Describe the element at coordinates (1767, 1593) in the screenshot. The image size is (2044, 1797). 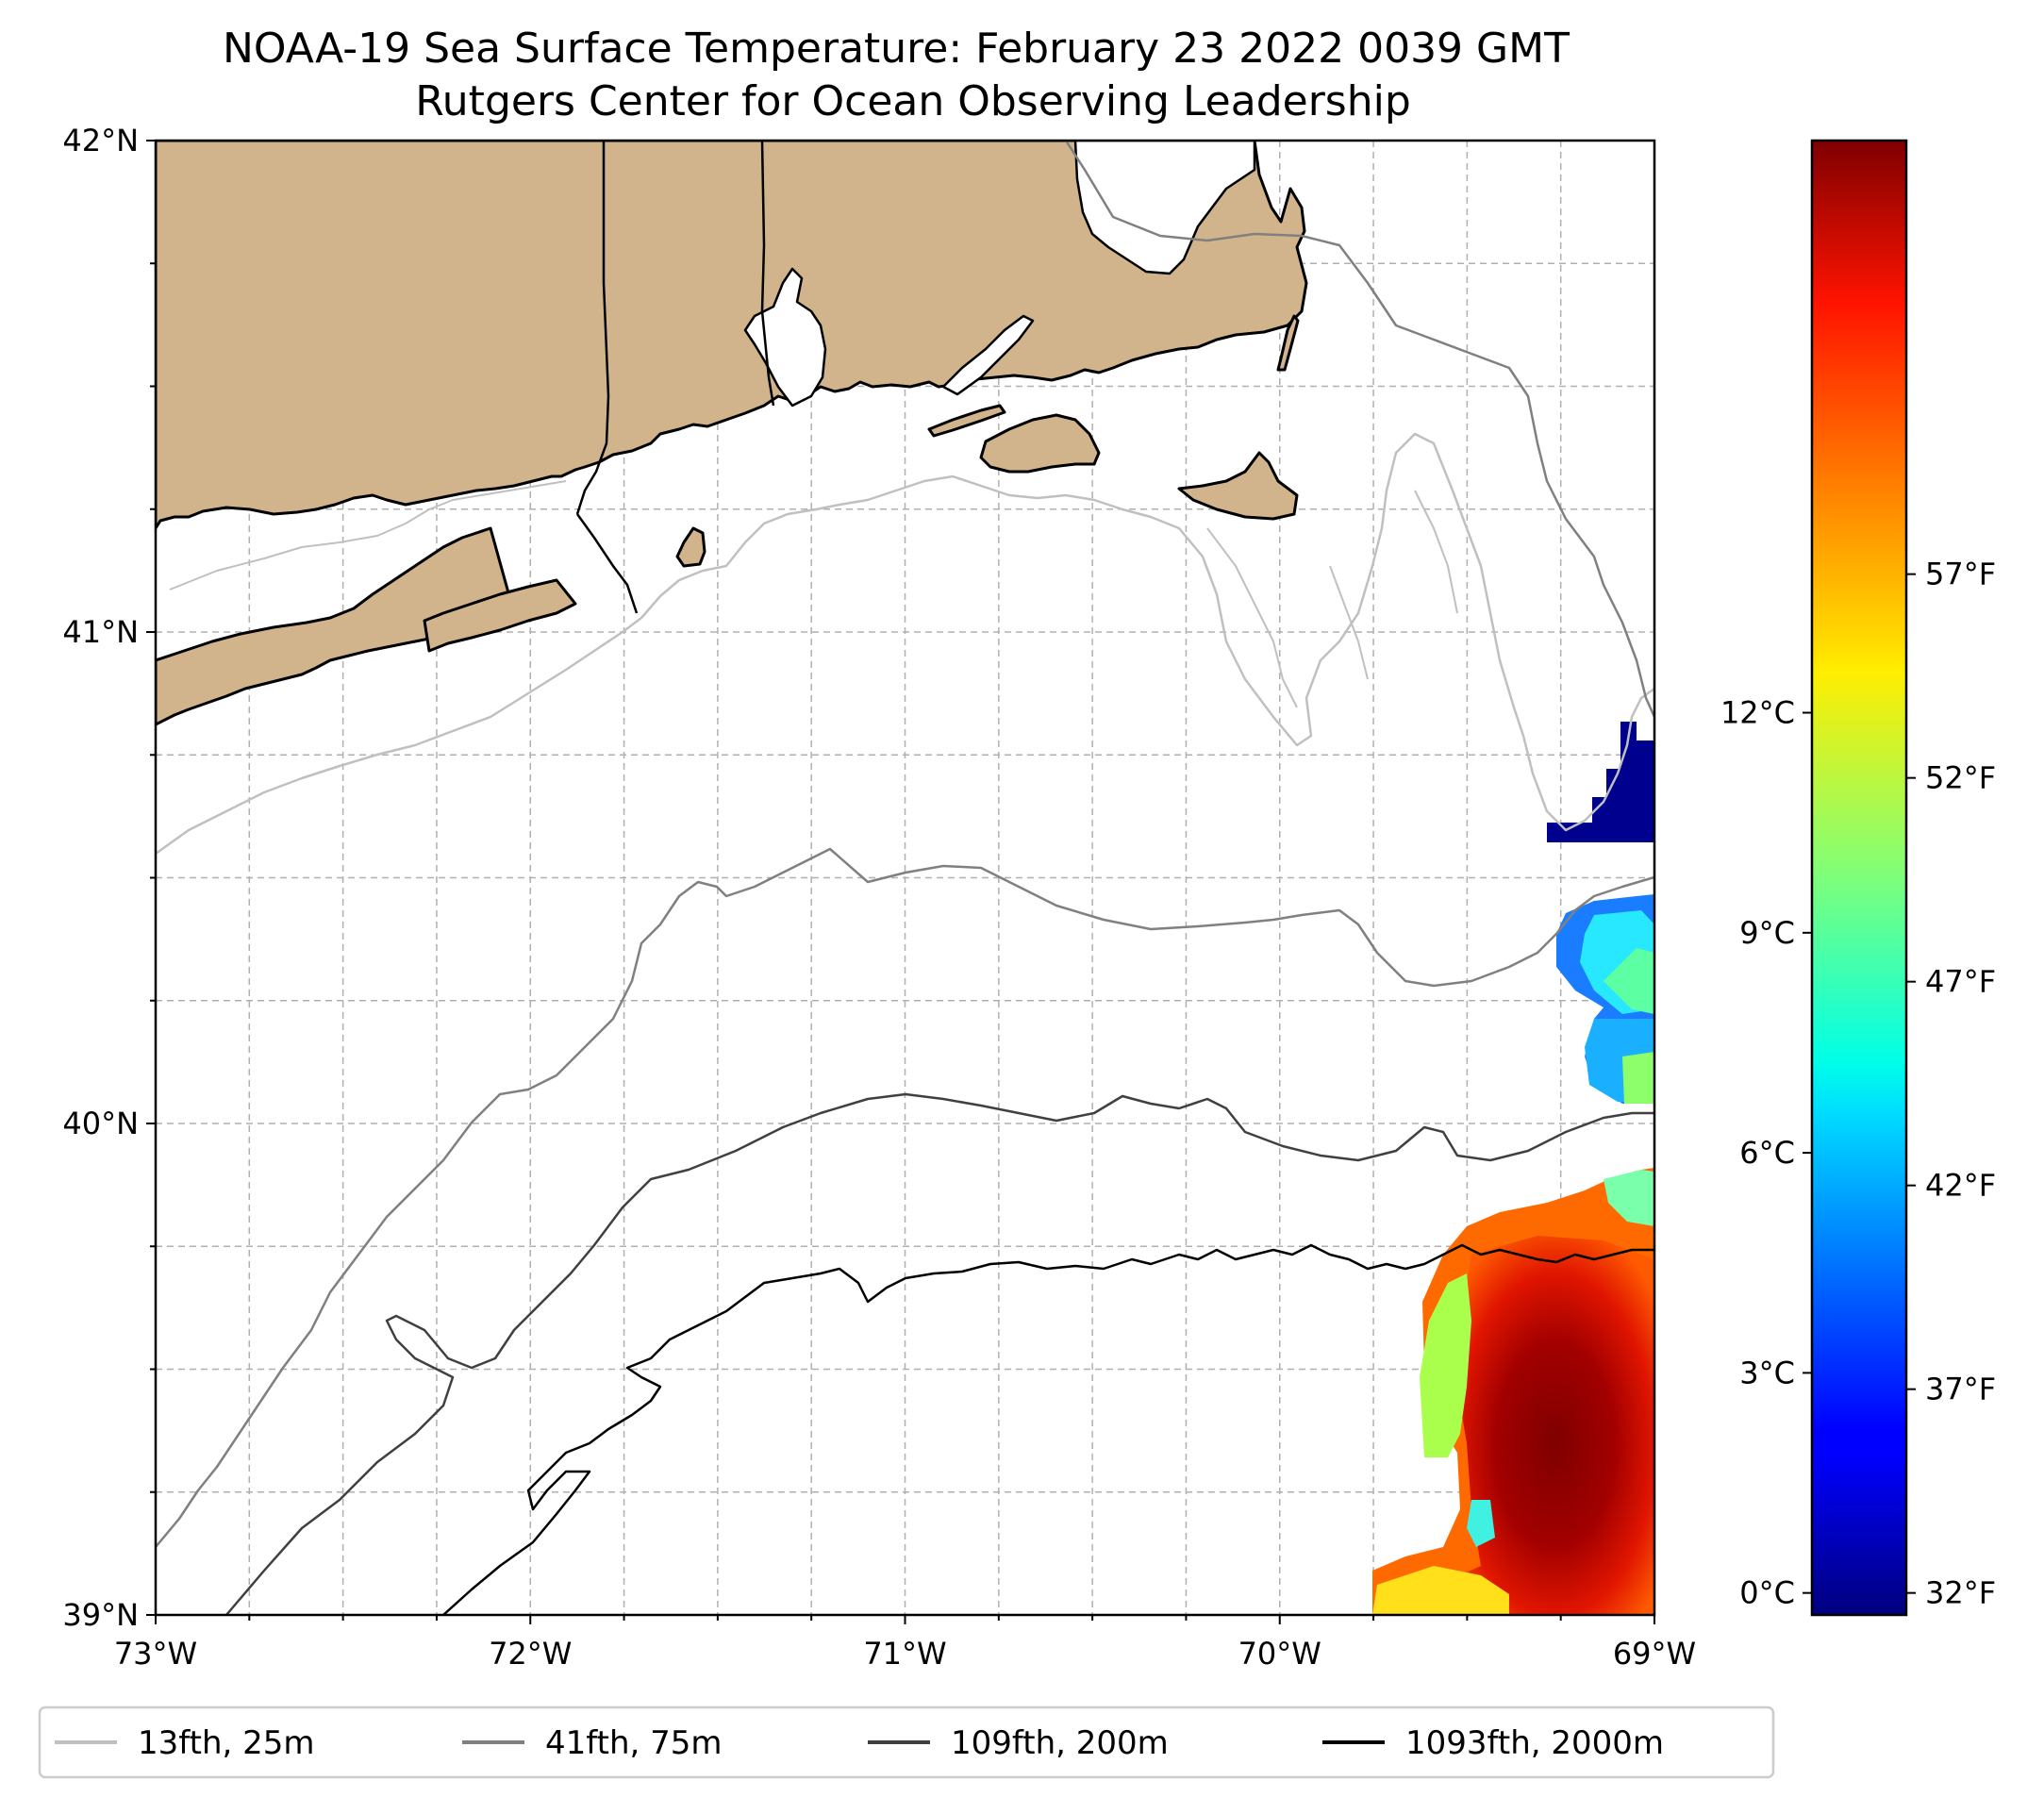
I see `colorbar-celsius-label: 0°C` at that location.